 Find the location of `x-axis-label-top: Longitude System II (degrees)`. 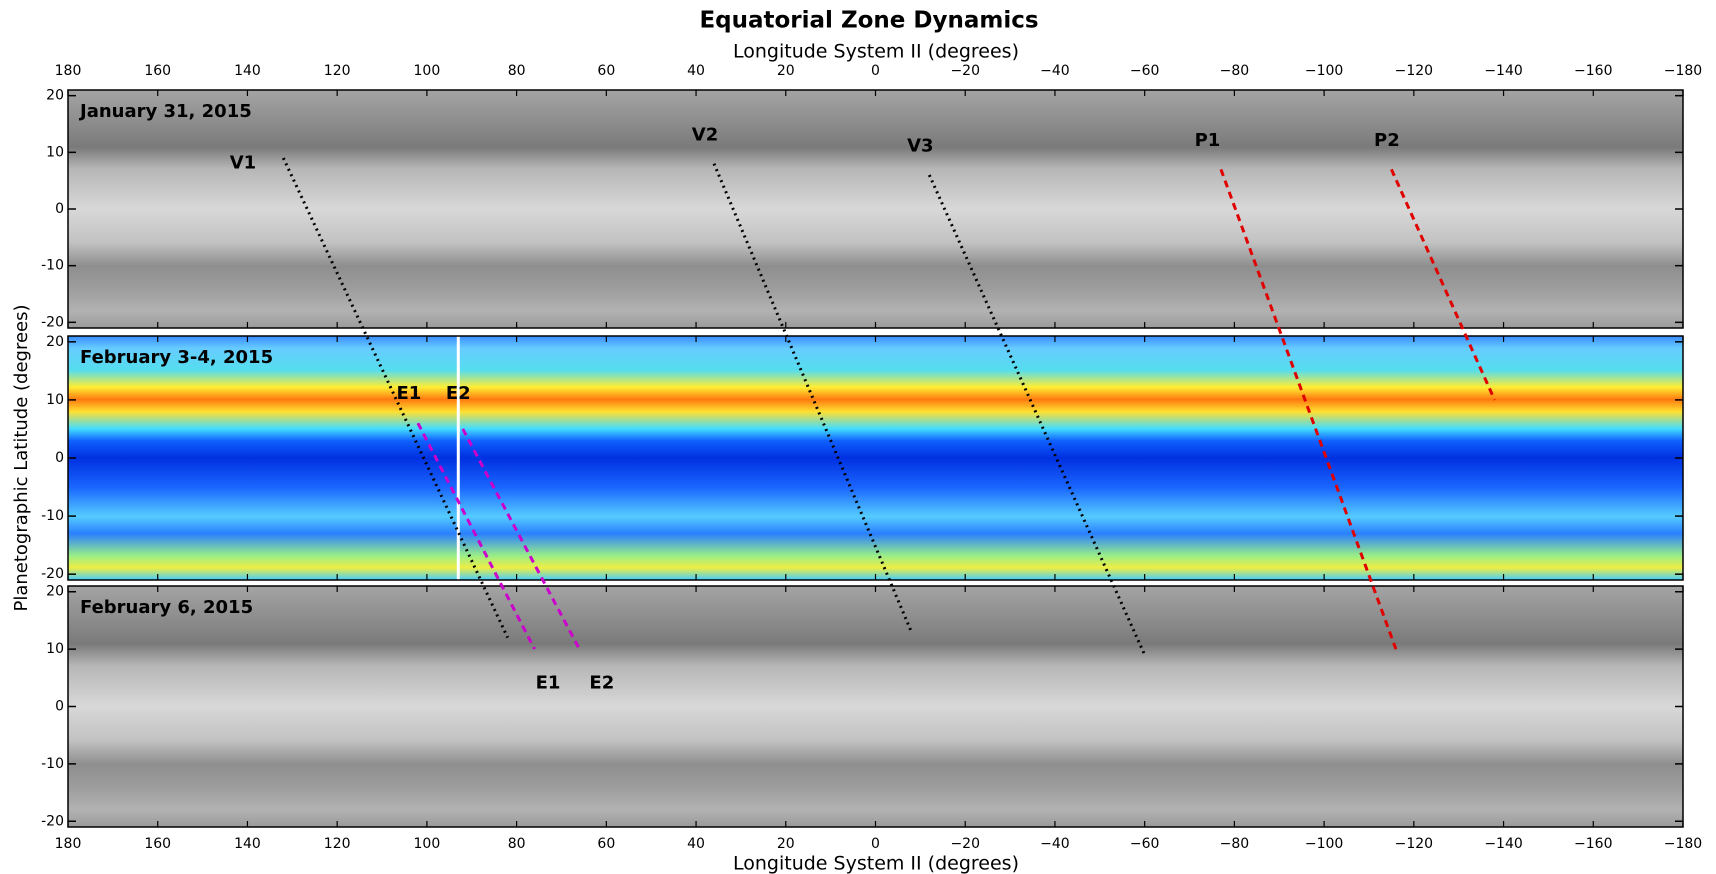

x-axis-label-top: Longitude System II (degrees) is located at coordinates (876, 52).